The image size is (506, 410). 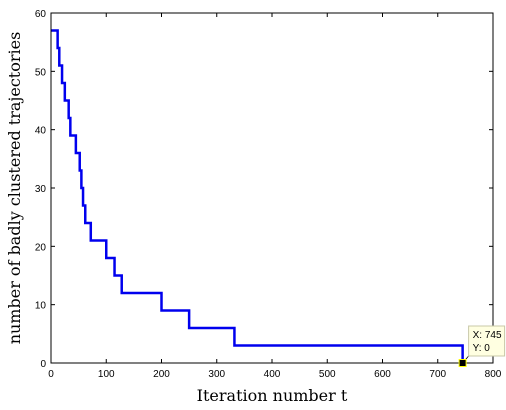 I want to click on data-tip-x-text: X: 745, so click(x=487, y=335).